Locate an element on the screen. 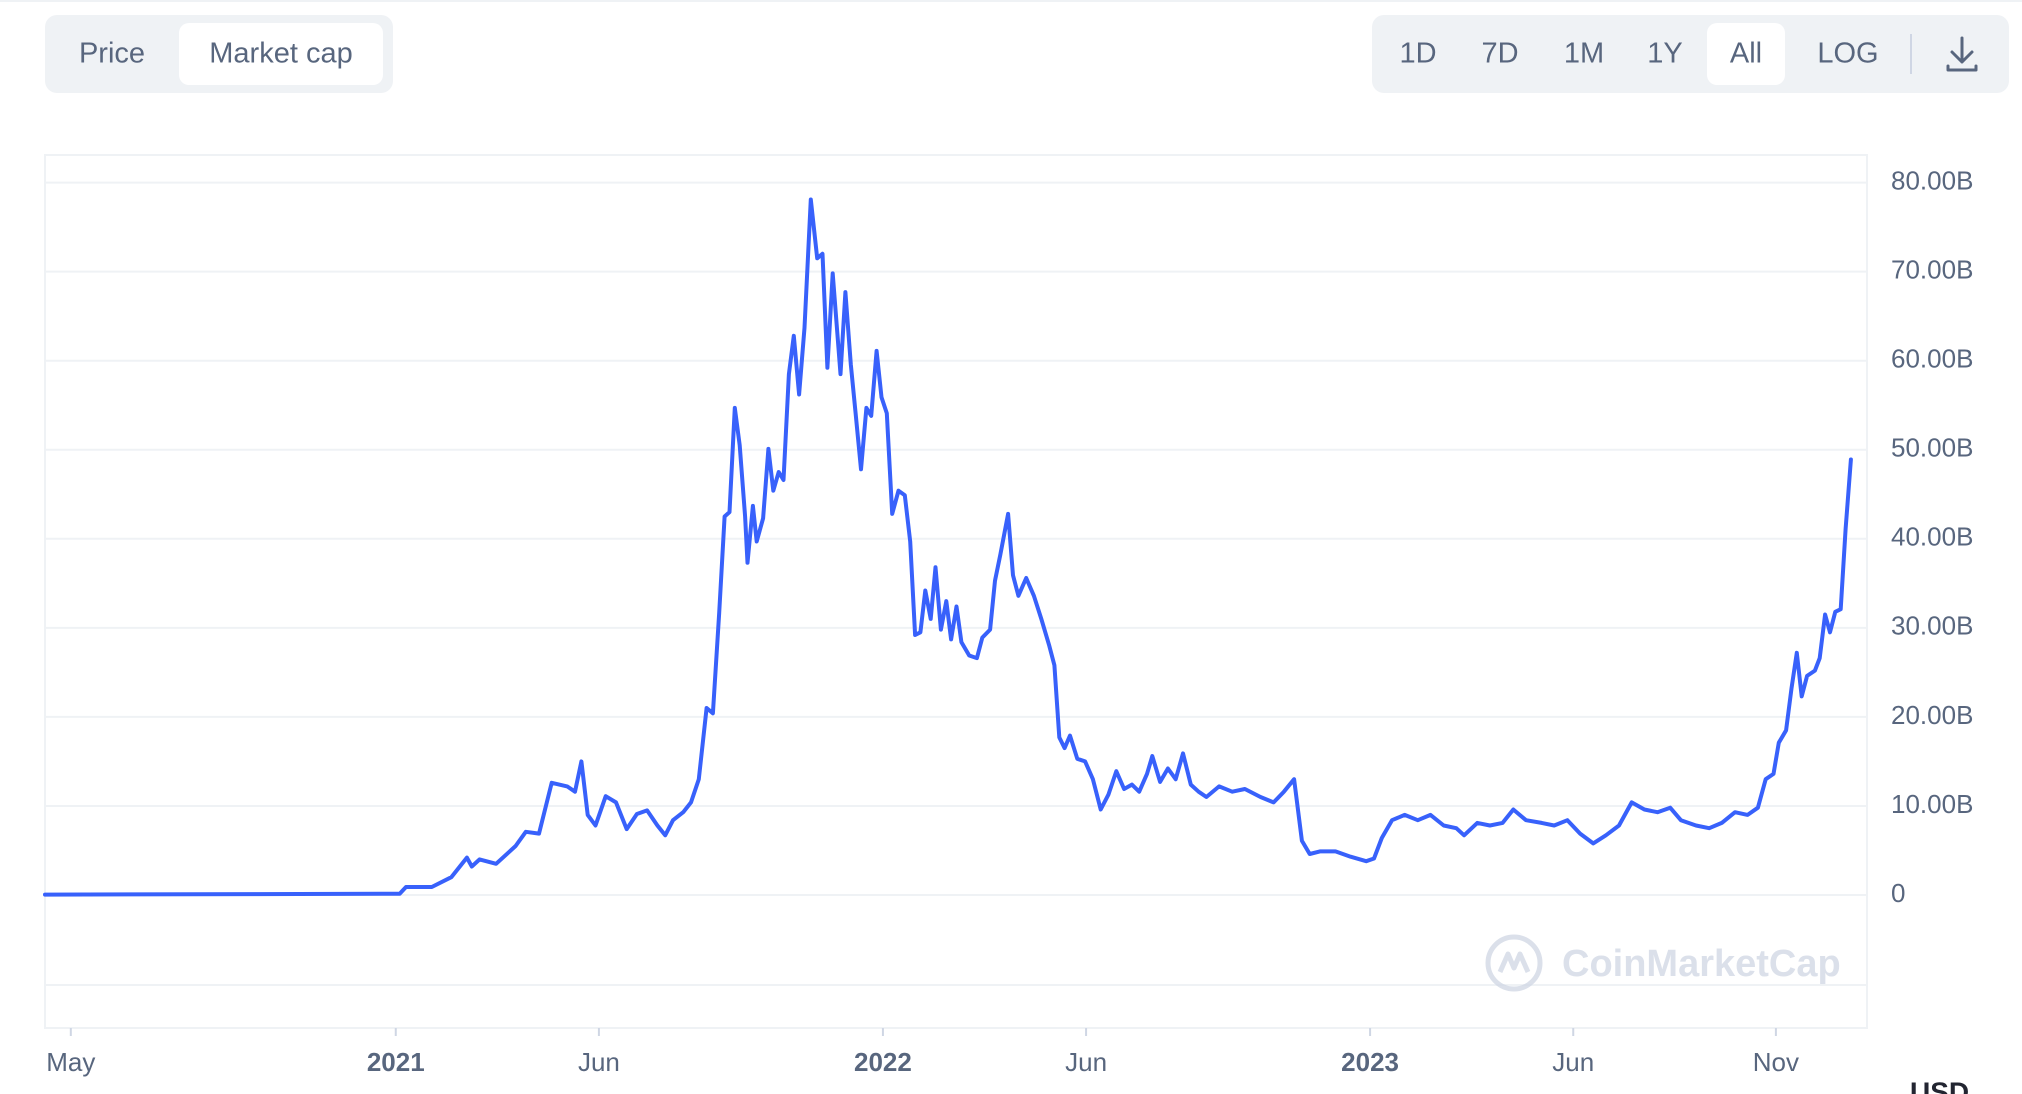 Image resolution: width=2022 pixels, height=1094 pixels. y-tick-label: 70.00B is located at coordinates (1932, 270).